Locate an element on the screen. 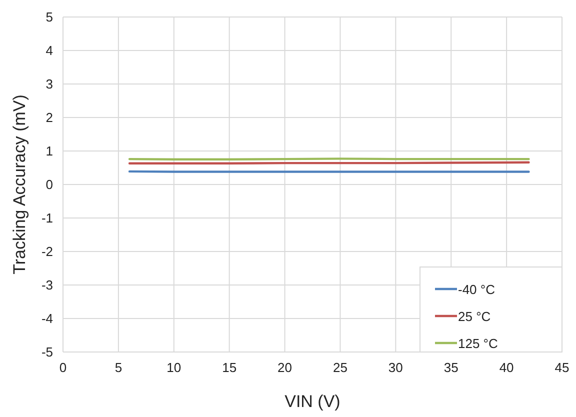 The width and height of the screenshot is (576, 417). x-tick-label: 10 is located at coordinates (174, 367).